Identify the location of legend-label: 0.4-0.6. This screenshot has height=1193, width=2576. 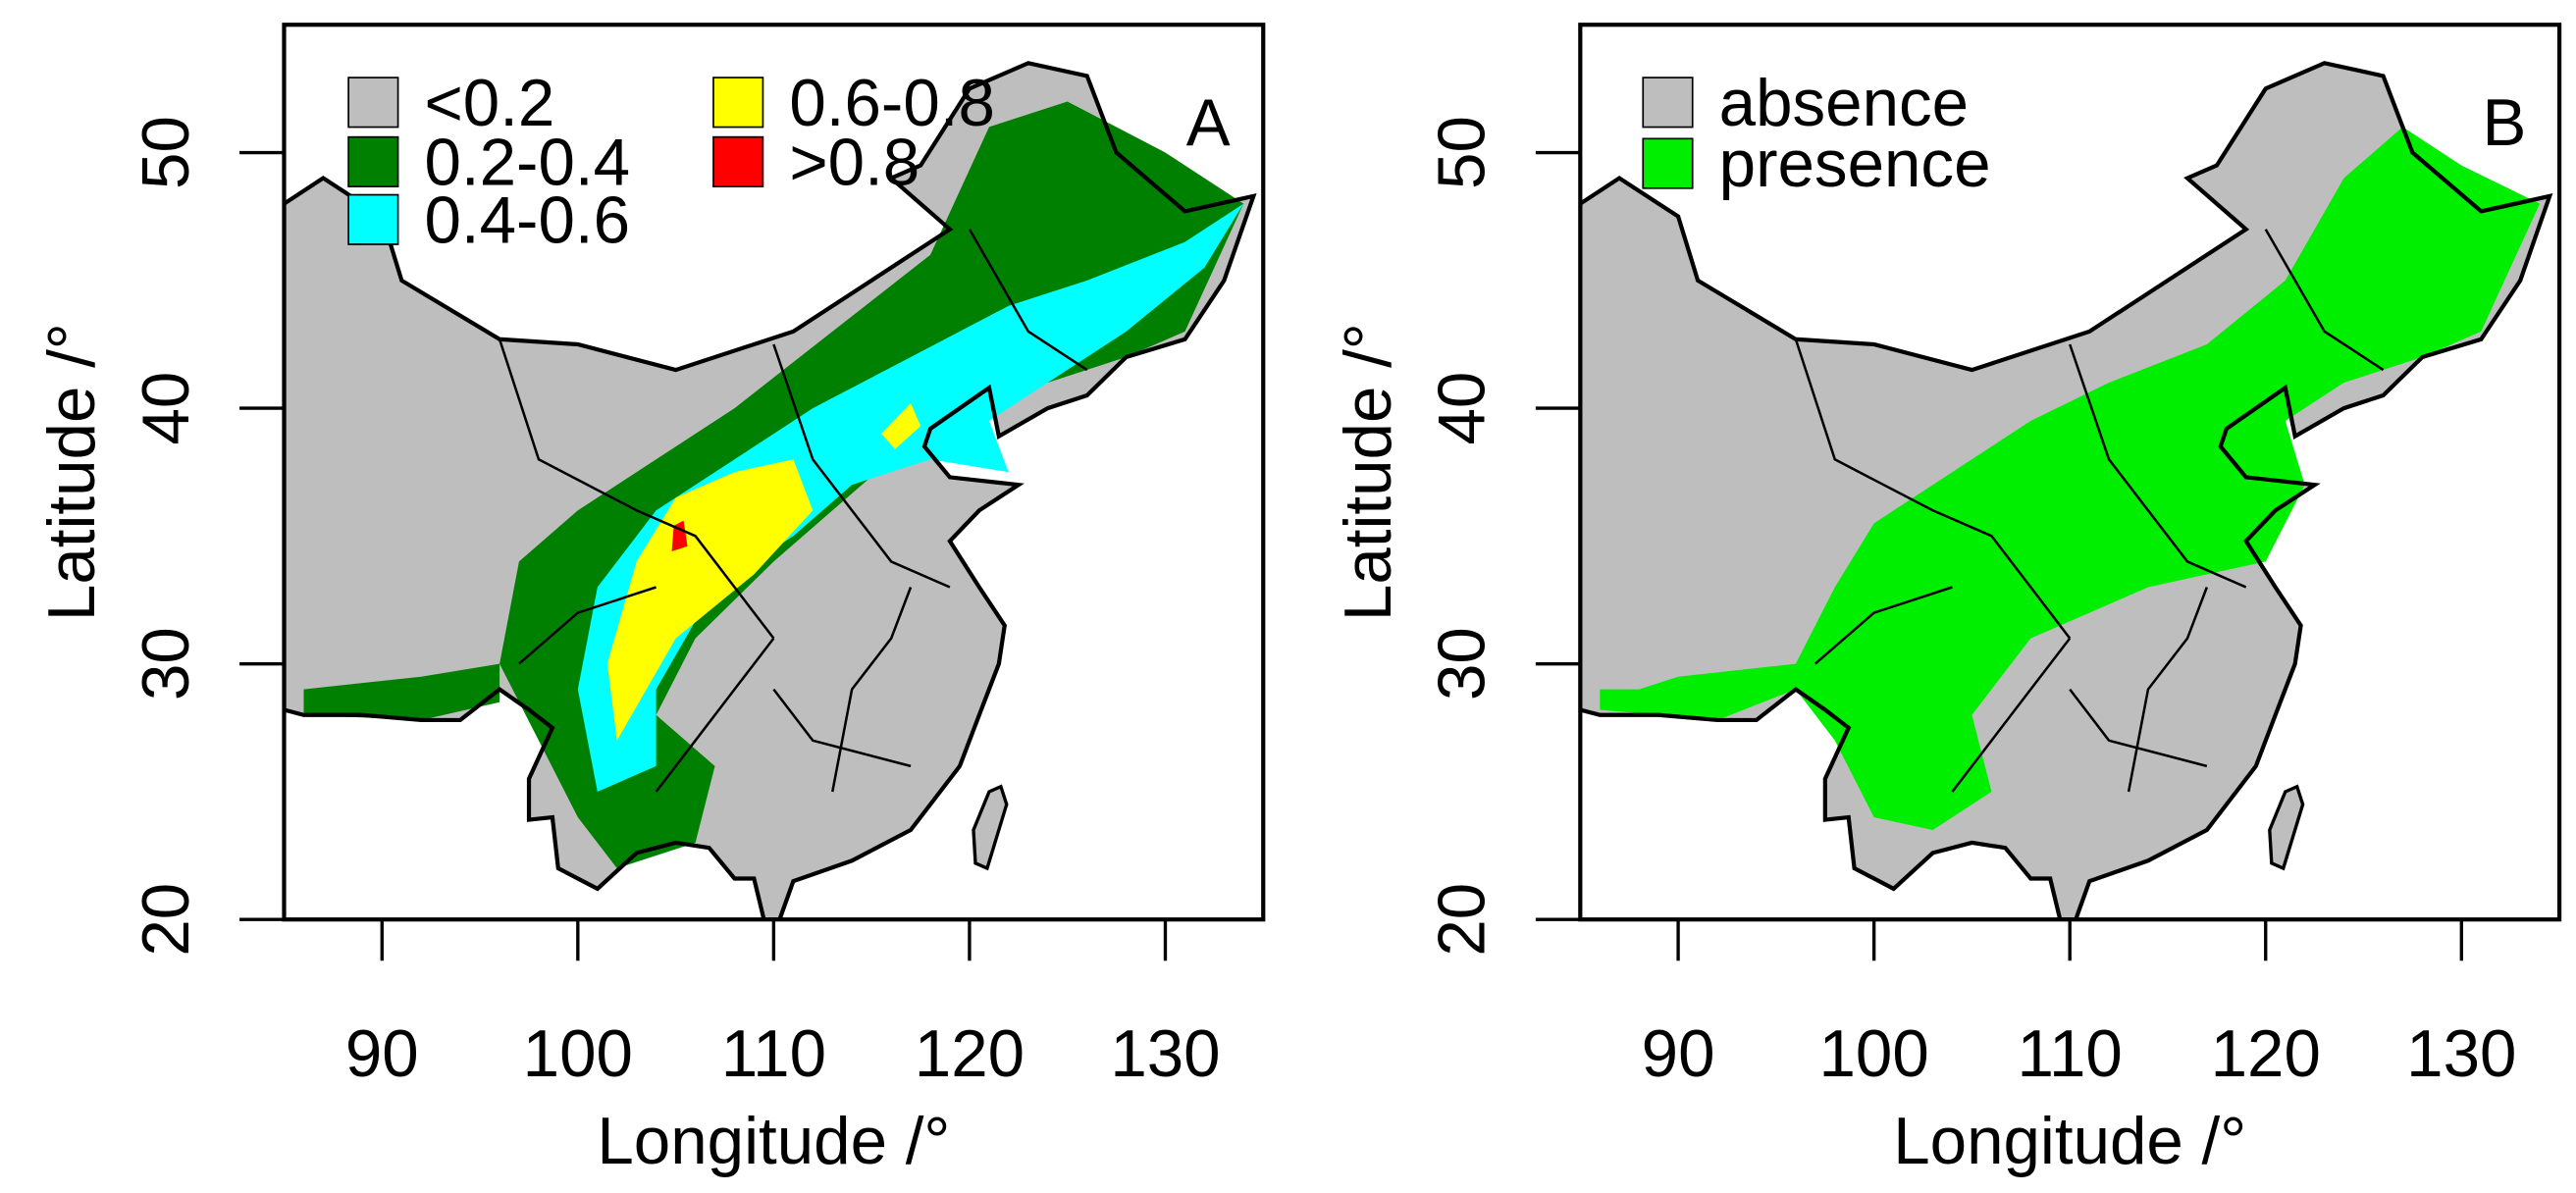
(528, 220).